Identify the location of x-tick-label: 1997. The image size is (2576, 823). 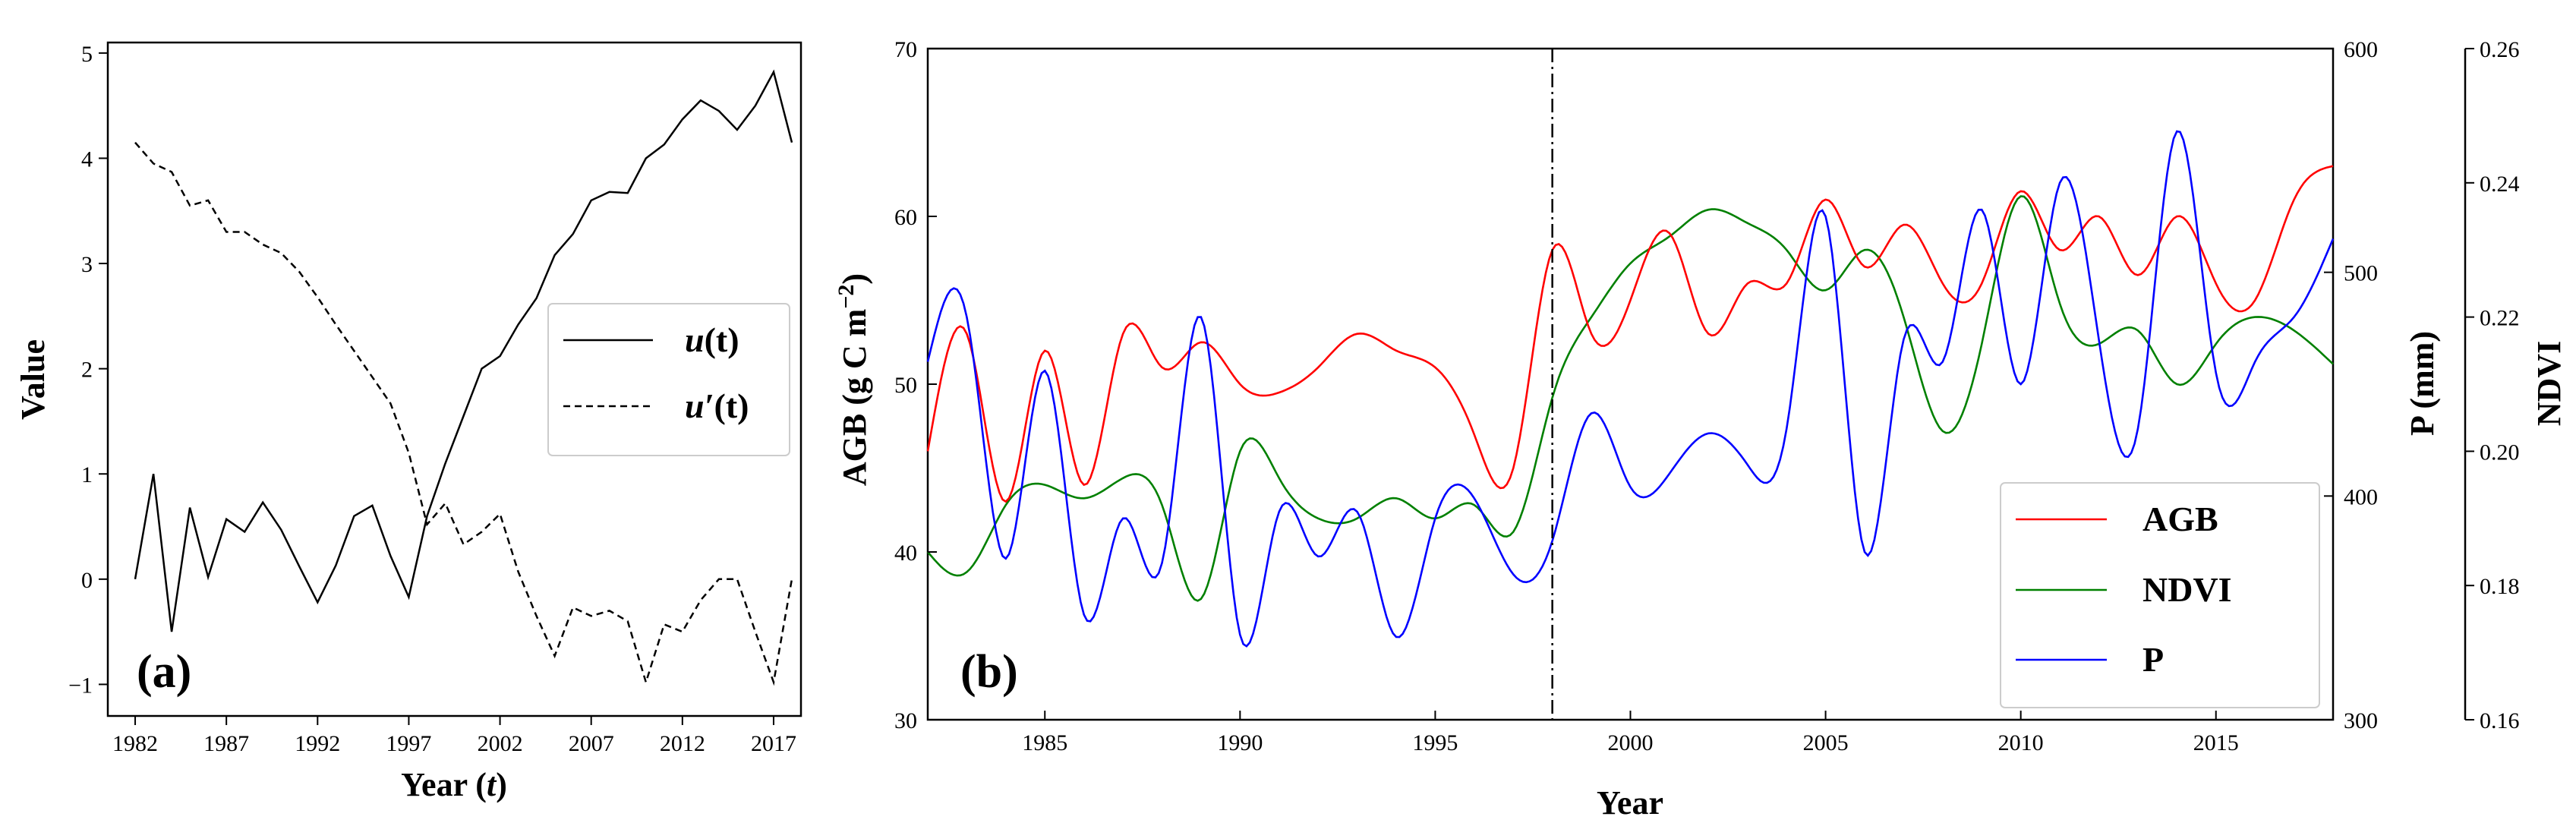
(408, 743).